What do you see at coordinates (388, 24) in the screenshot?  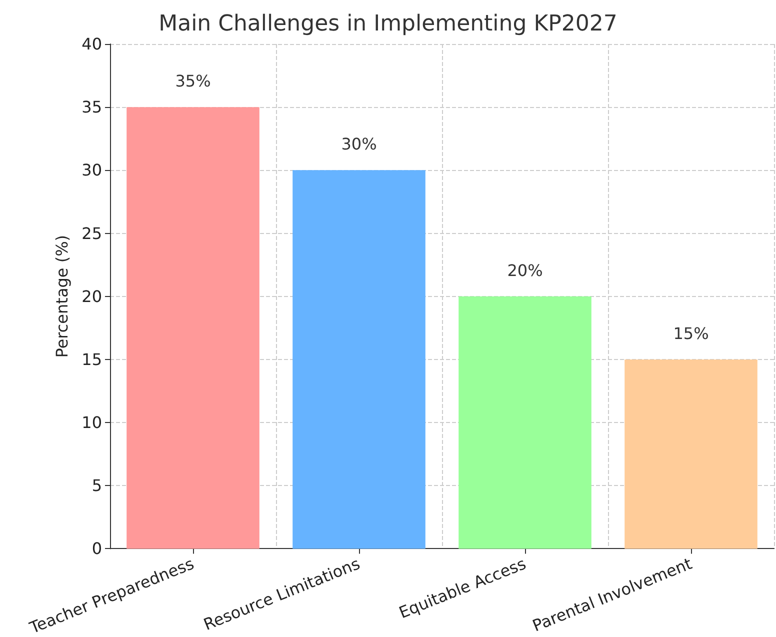 I see `chart-title: Main Challenges in Implementing KP2027` at bounding box center [388, 24].